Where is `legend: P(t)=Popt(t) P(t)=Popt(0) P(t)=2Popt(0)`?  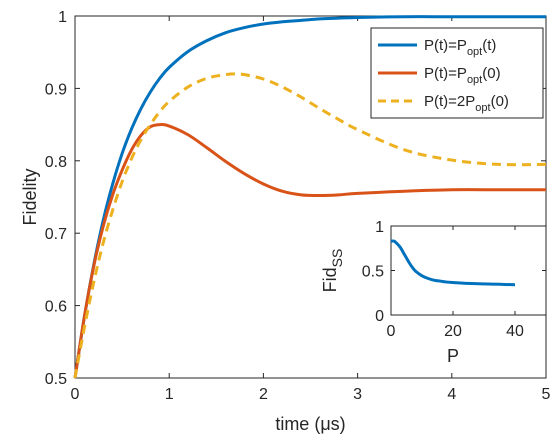
legend: P(t)=Popt(t) P(t)=Popt(0) P(t)=2Popt(0) is located at coordinates (457, 73).